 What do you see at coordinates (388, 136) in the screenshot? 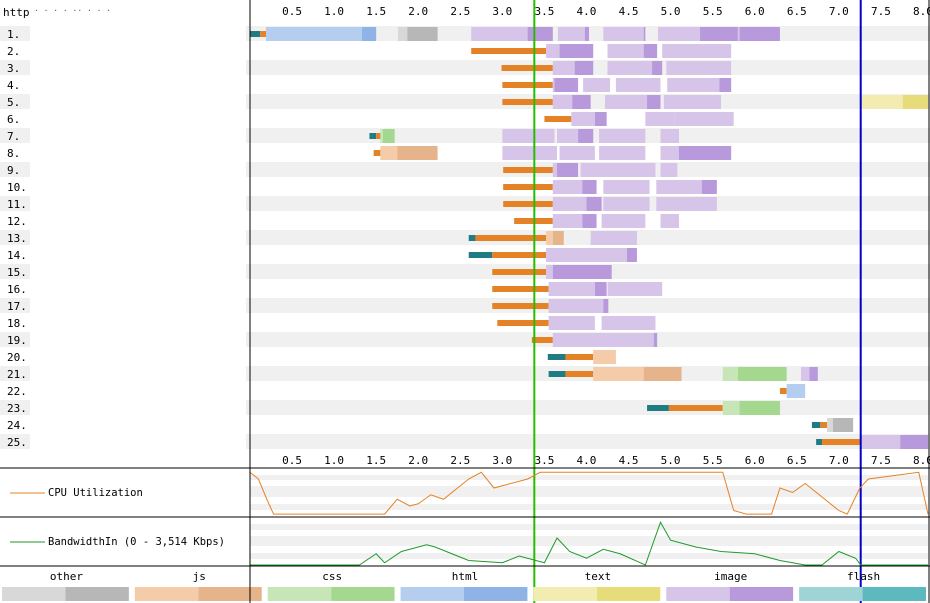
I see `css-download-bar` at bounding box center [388, 136].